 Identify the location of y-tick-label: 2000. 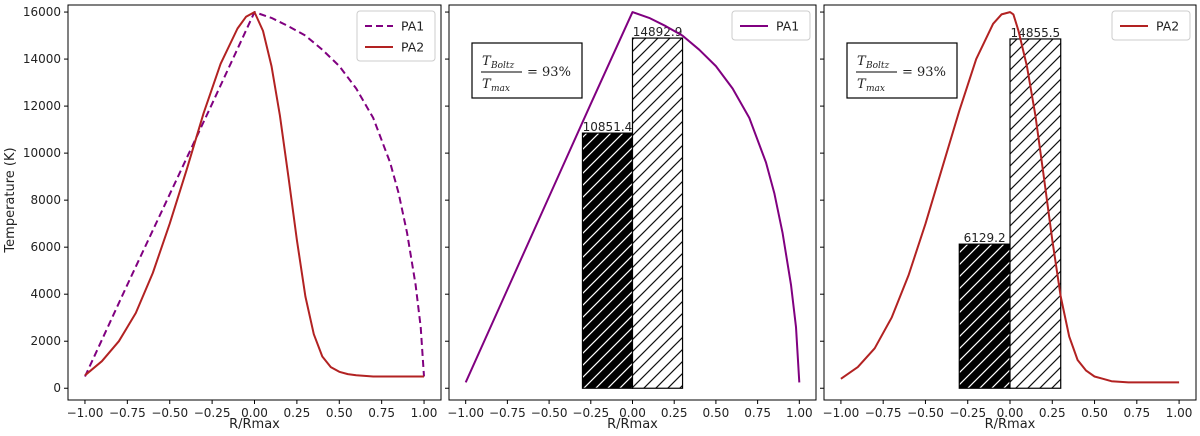
(45, 341).